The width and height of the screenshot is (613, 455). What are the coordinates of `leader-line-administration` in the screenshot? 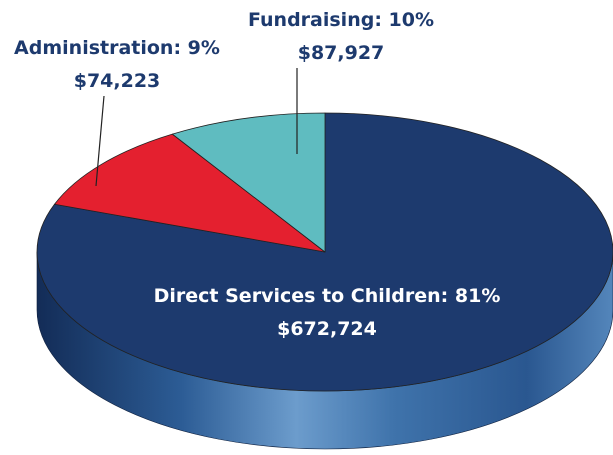 It's located at (100, 141).